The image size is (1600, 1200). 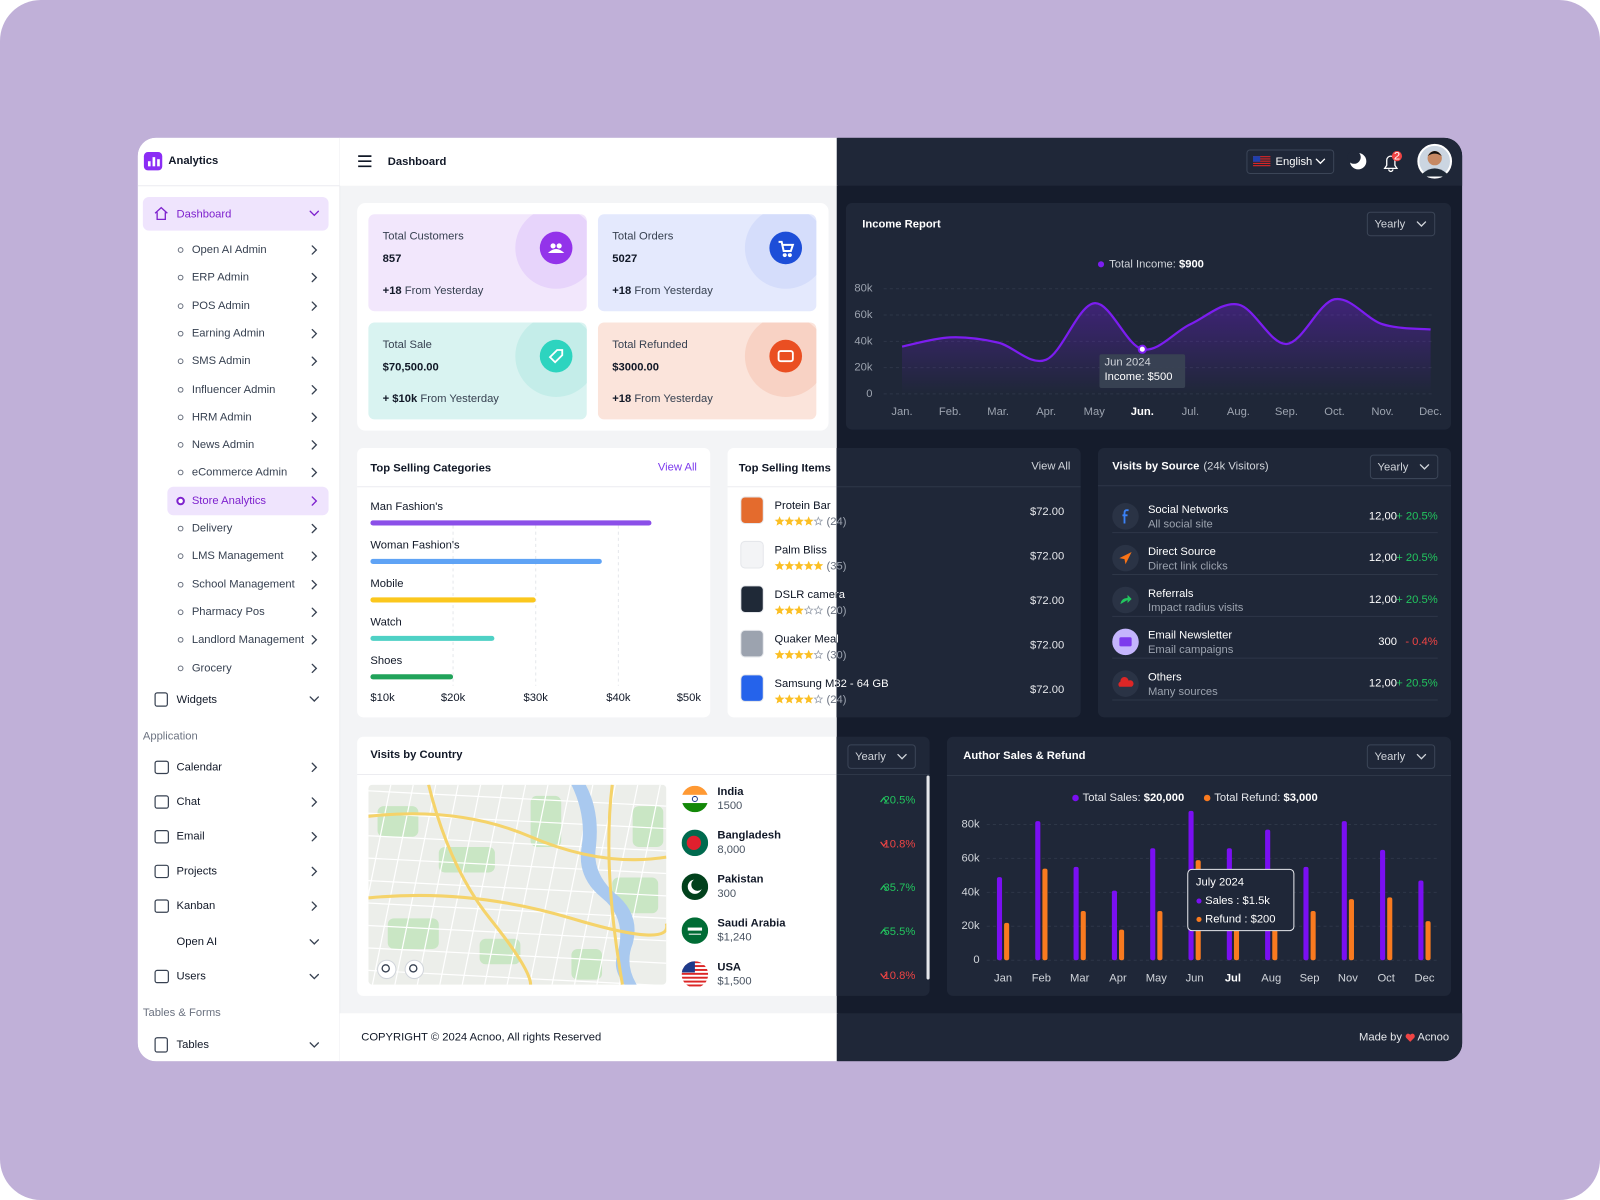 I want to click on rating, so click(x=799, y=654).